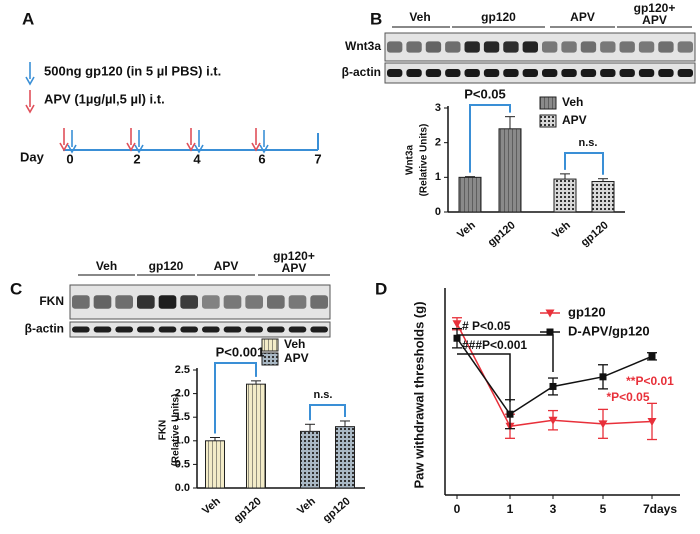  What do you see at coordinates (44, 329) in the screenshot?
I see `blot-row-label: β-actin` at bounding box center [44, 329].